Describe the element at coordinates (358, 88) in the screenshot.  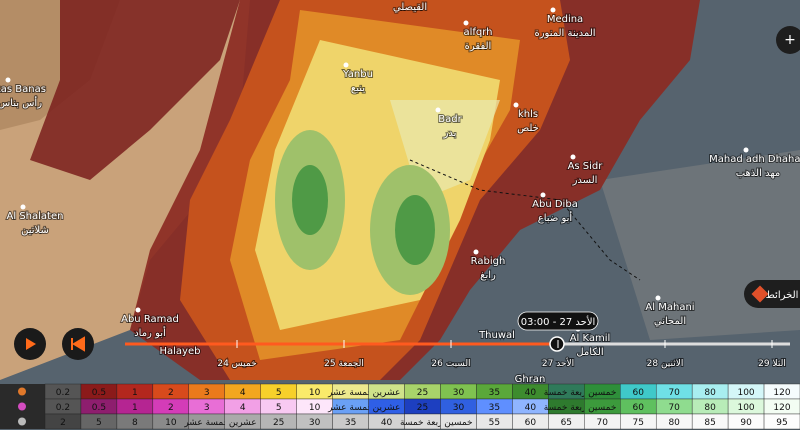
I see `place-name-ar: ينبع` at that location.